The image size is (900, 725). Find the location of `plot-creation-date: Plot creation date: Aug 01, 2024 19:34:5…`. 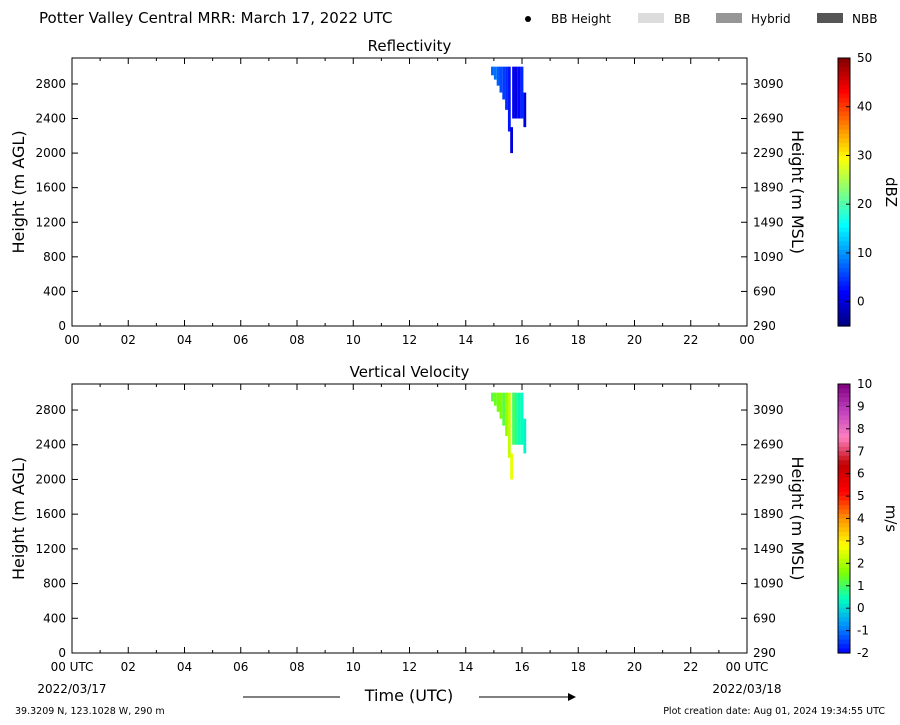

plot-creation-date: Plot creation date: Aug 01, 2024 19:34:5… is located at coordinates (774, 711).